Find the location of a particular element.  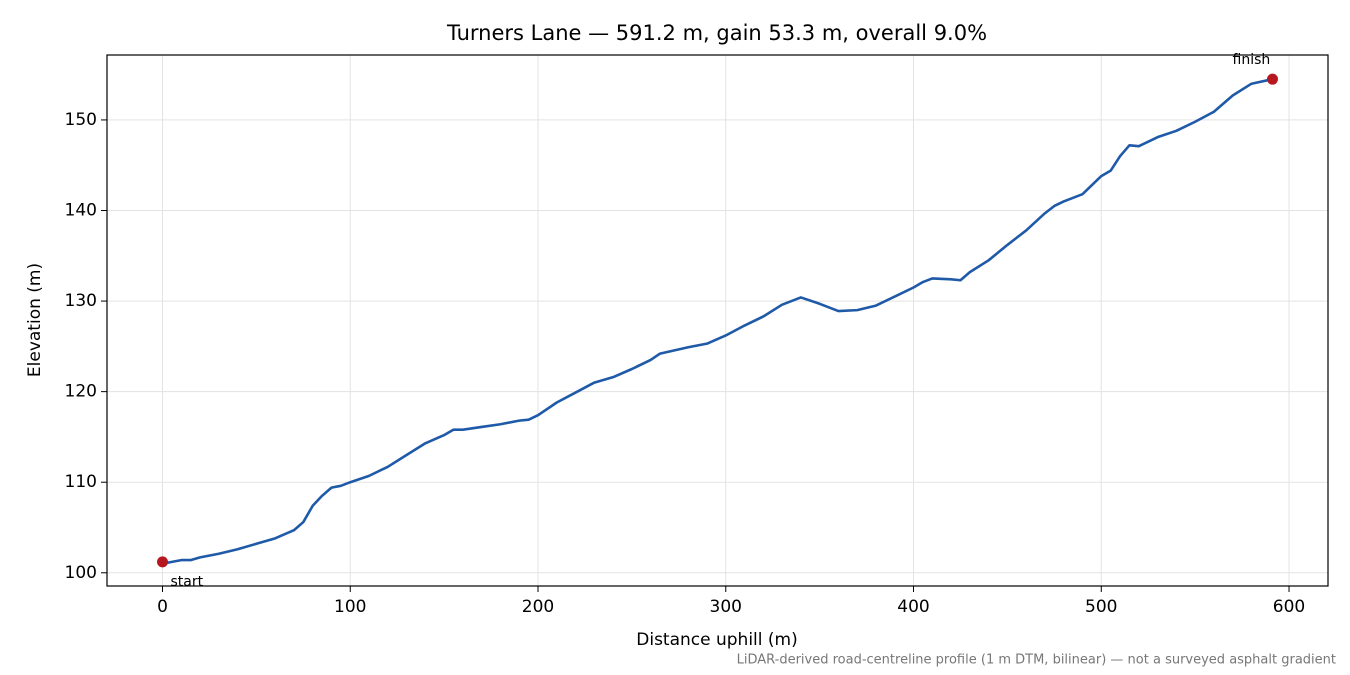

marker-label: start is located at coordinates (187, 582).